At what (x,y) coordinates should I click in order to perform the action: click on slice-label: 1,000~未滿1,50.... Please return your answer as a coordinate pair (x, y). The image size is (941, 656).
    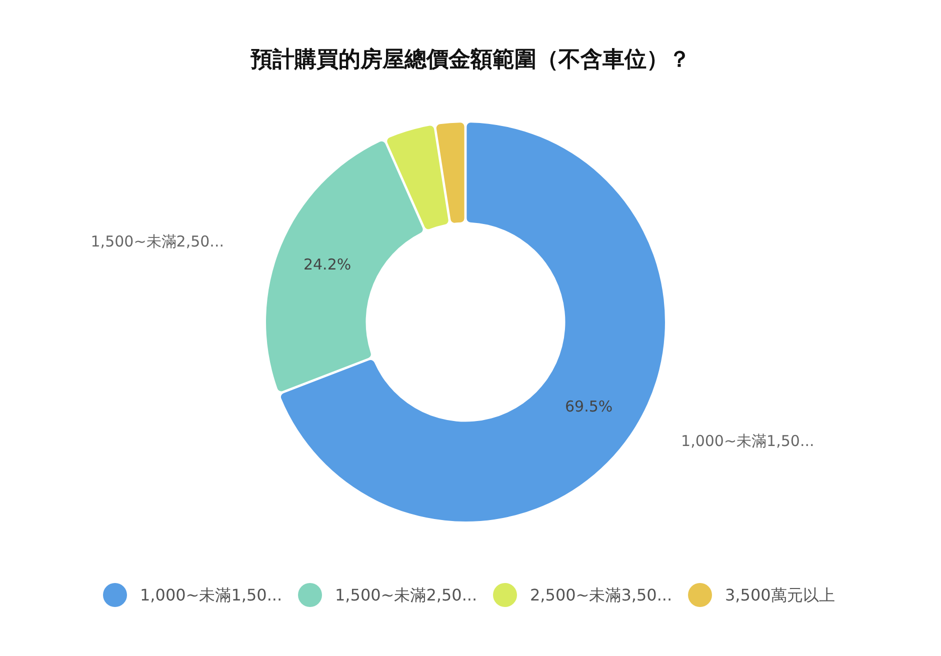
    Looking at the image, I should click on (747, 441).